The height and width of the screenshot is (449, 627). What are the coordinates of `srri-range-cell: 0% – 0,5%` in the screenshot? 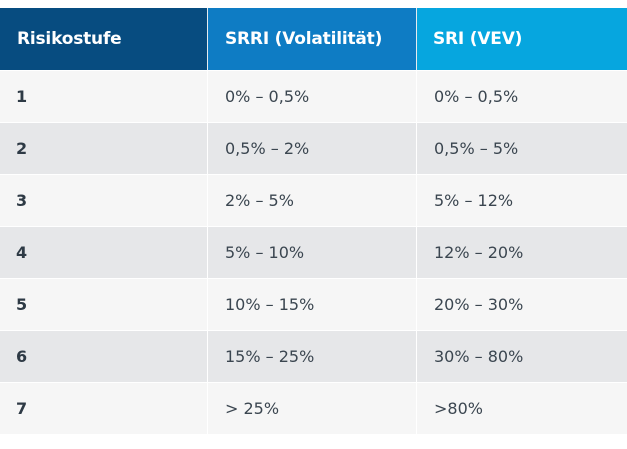 It's located at (312, 96).